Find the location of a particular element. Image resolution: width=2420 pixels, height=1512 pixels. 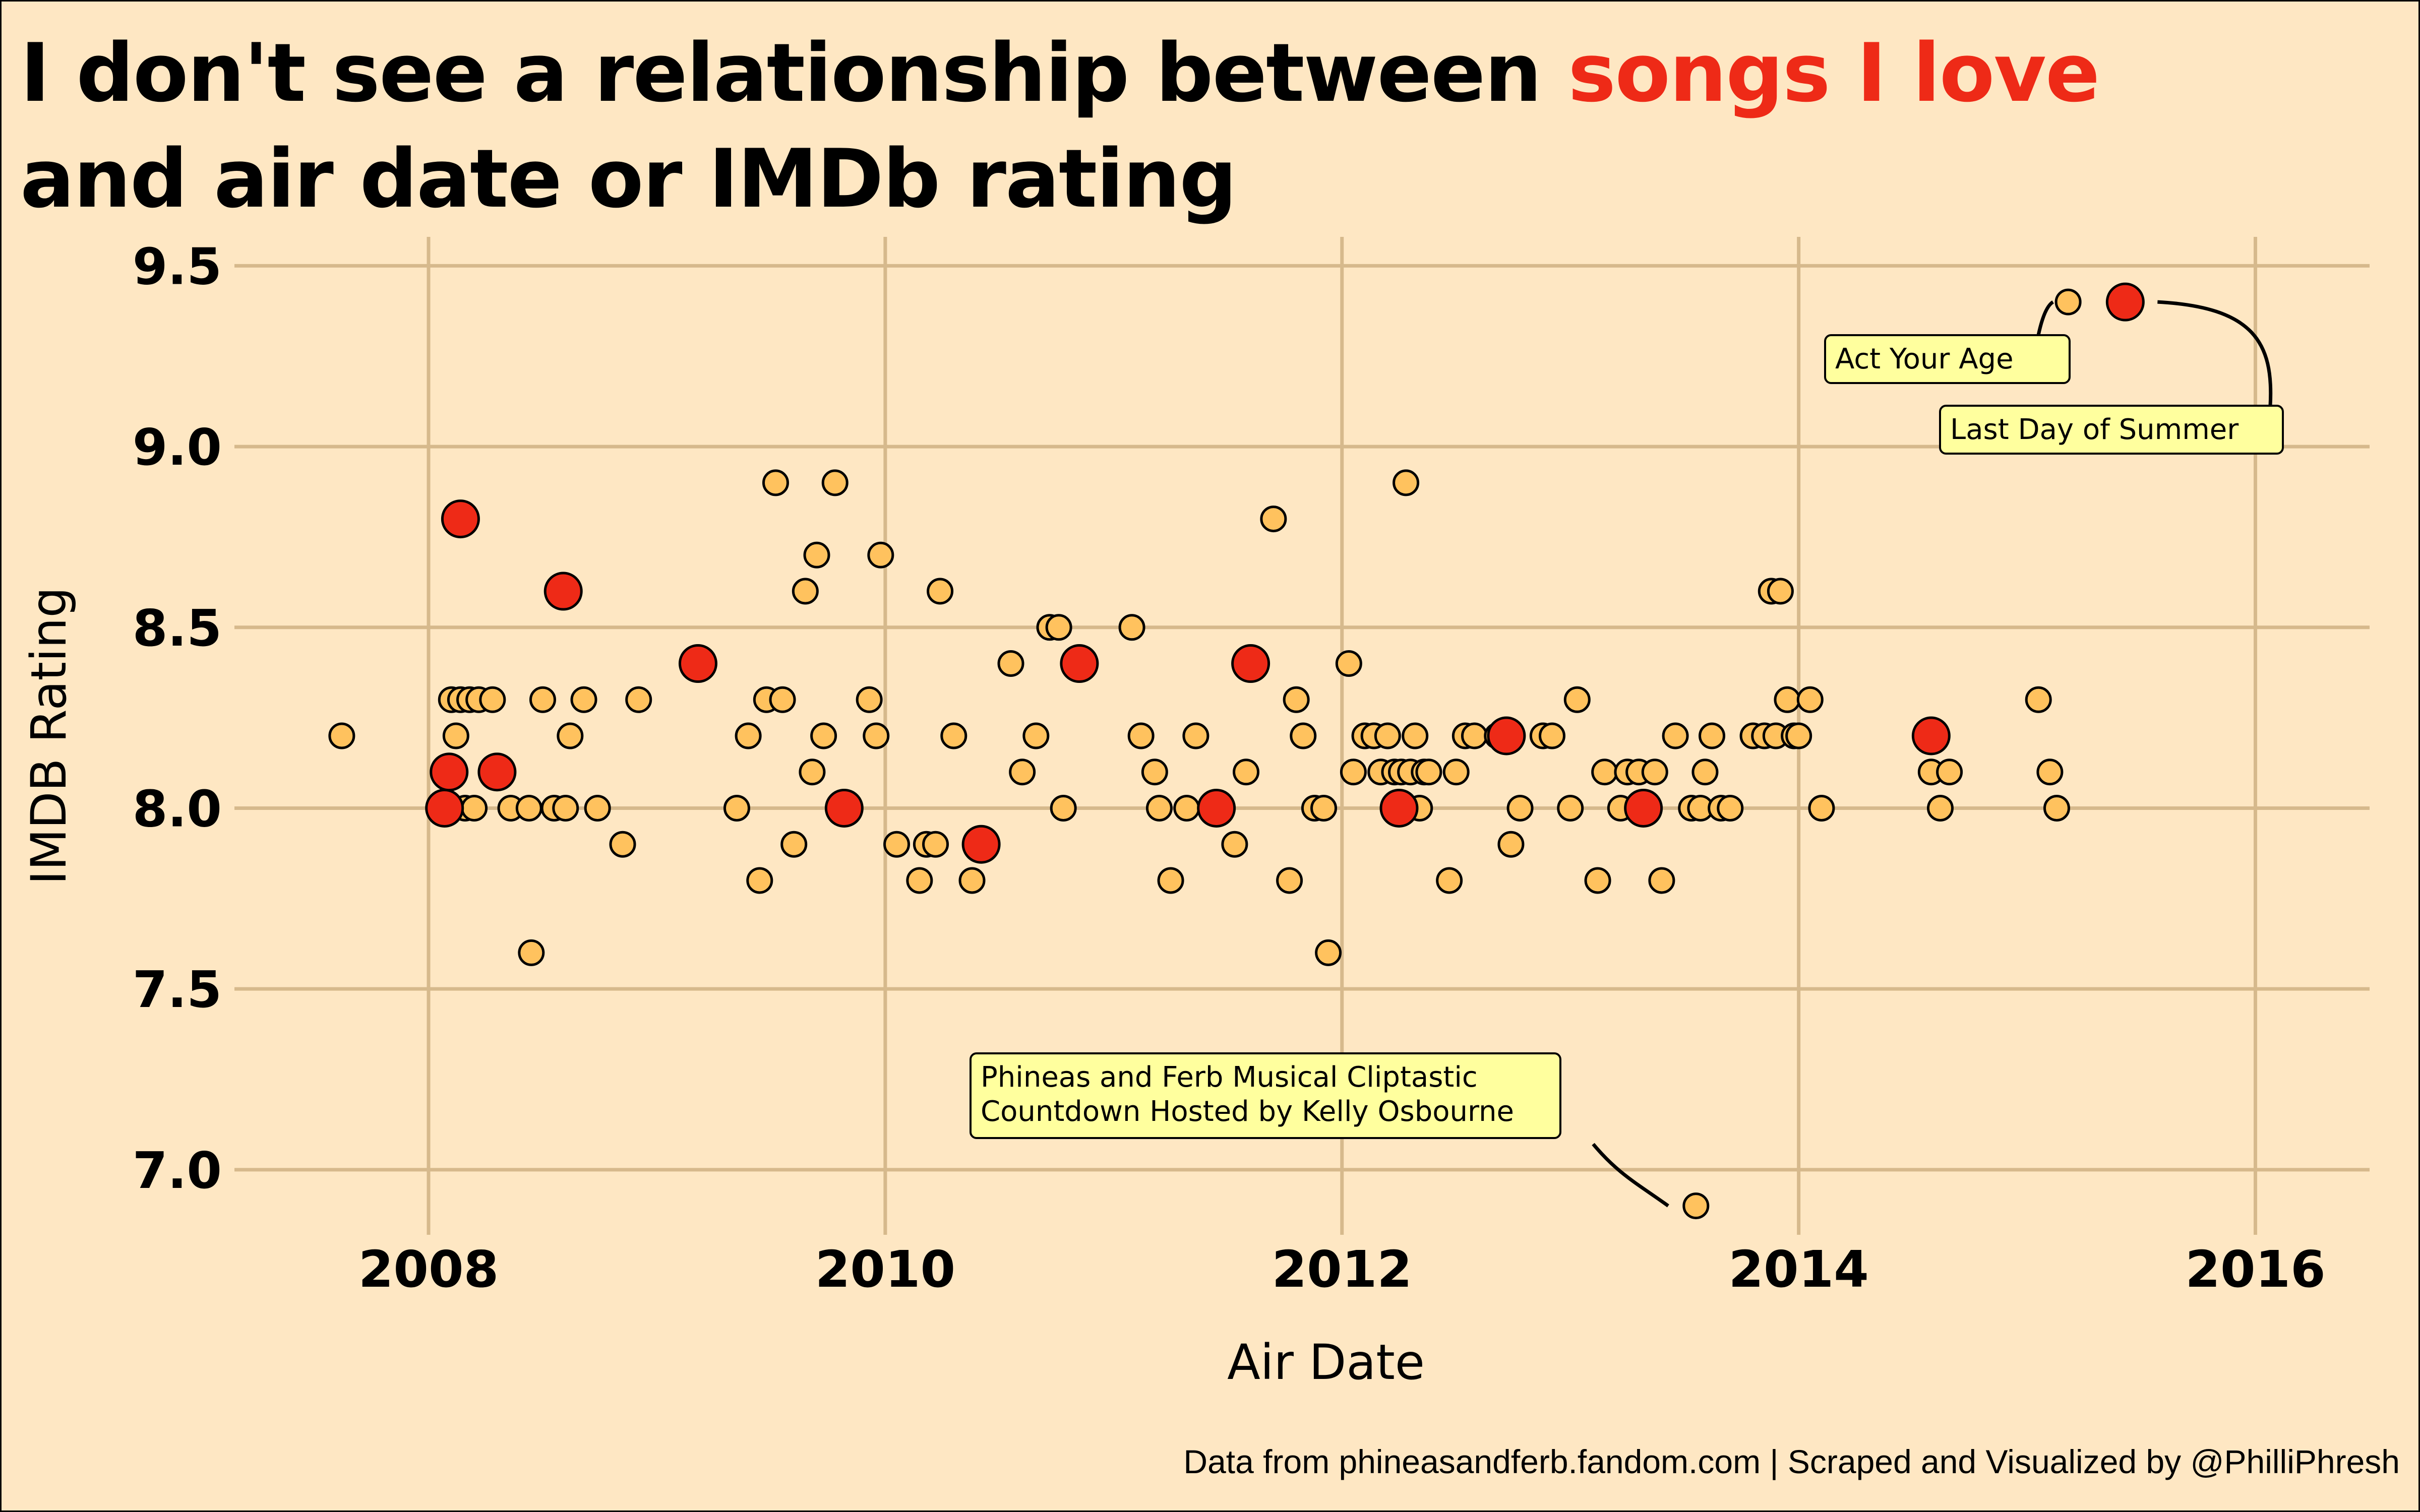

annotation-label: Last Day of Summer is located at coordinates (2094, 430).